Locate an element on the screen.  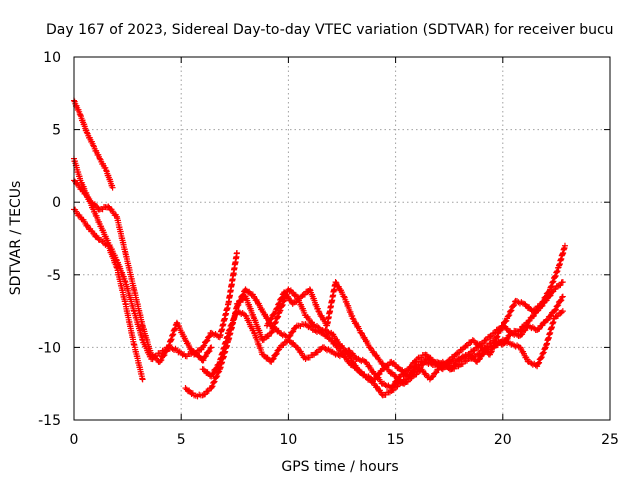
x-tick-label: 15 is located at coordinates (396, 440).